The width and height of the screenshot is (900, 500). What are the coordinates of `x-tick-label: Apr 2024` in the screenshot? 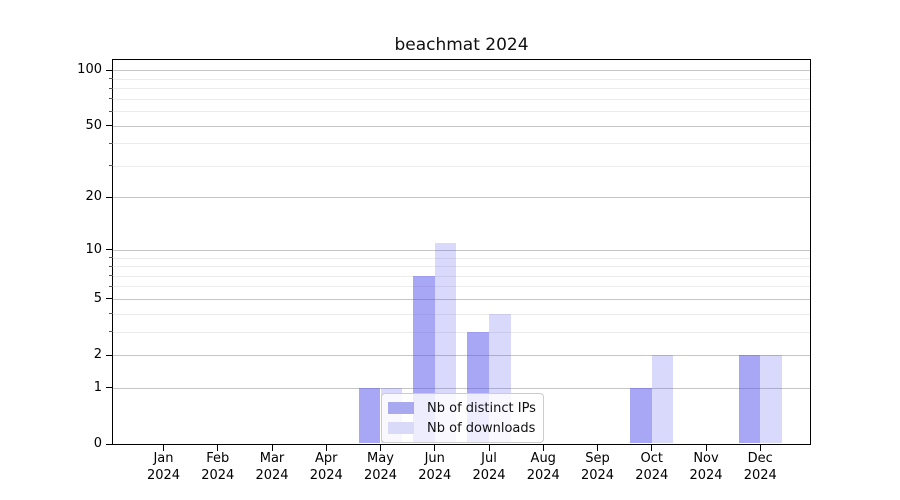 It's located at (326, 467).